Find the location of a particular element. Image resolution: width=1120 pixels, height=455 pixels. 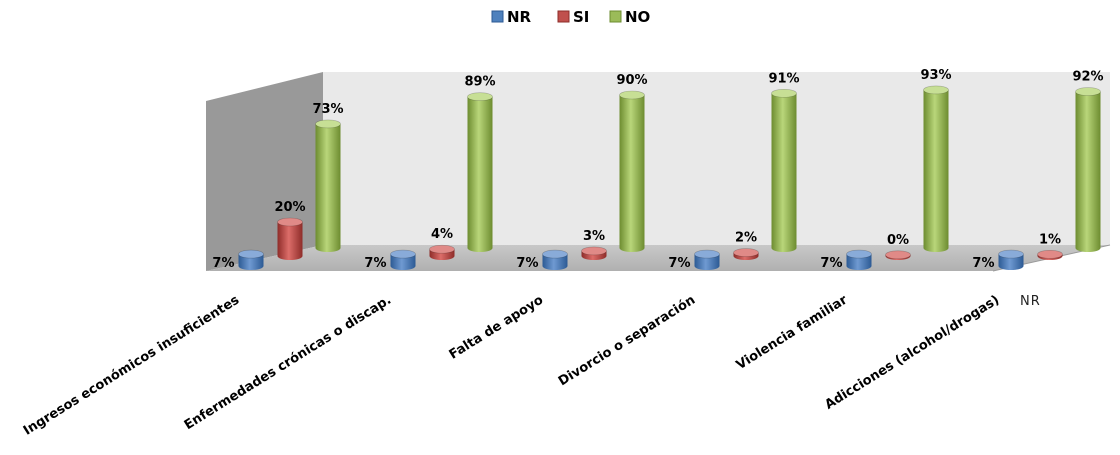

category-label-4: Violencia familiar is located at coordinates (792, 332).